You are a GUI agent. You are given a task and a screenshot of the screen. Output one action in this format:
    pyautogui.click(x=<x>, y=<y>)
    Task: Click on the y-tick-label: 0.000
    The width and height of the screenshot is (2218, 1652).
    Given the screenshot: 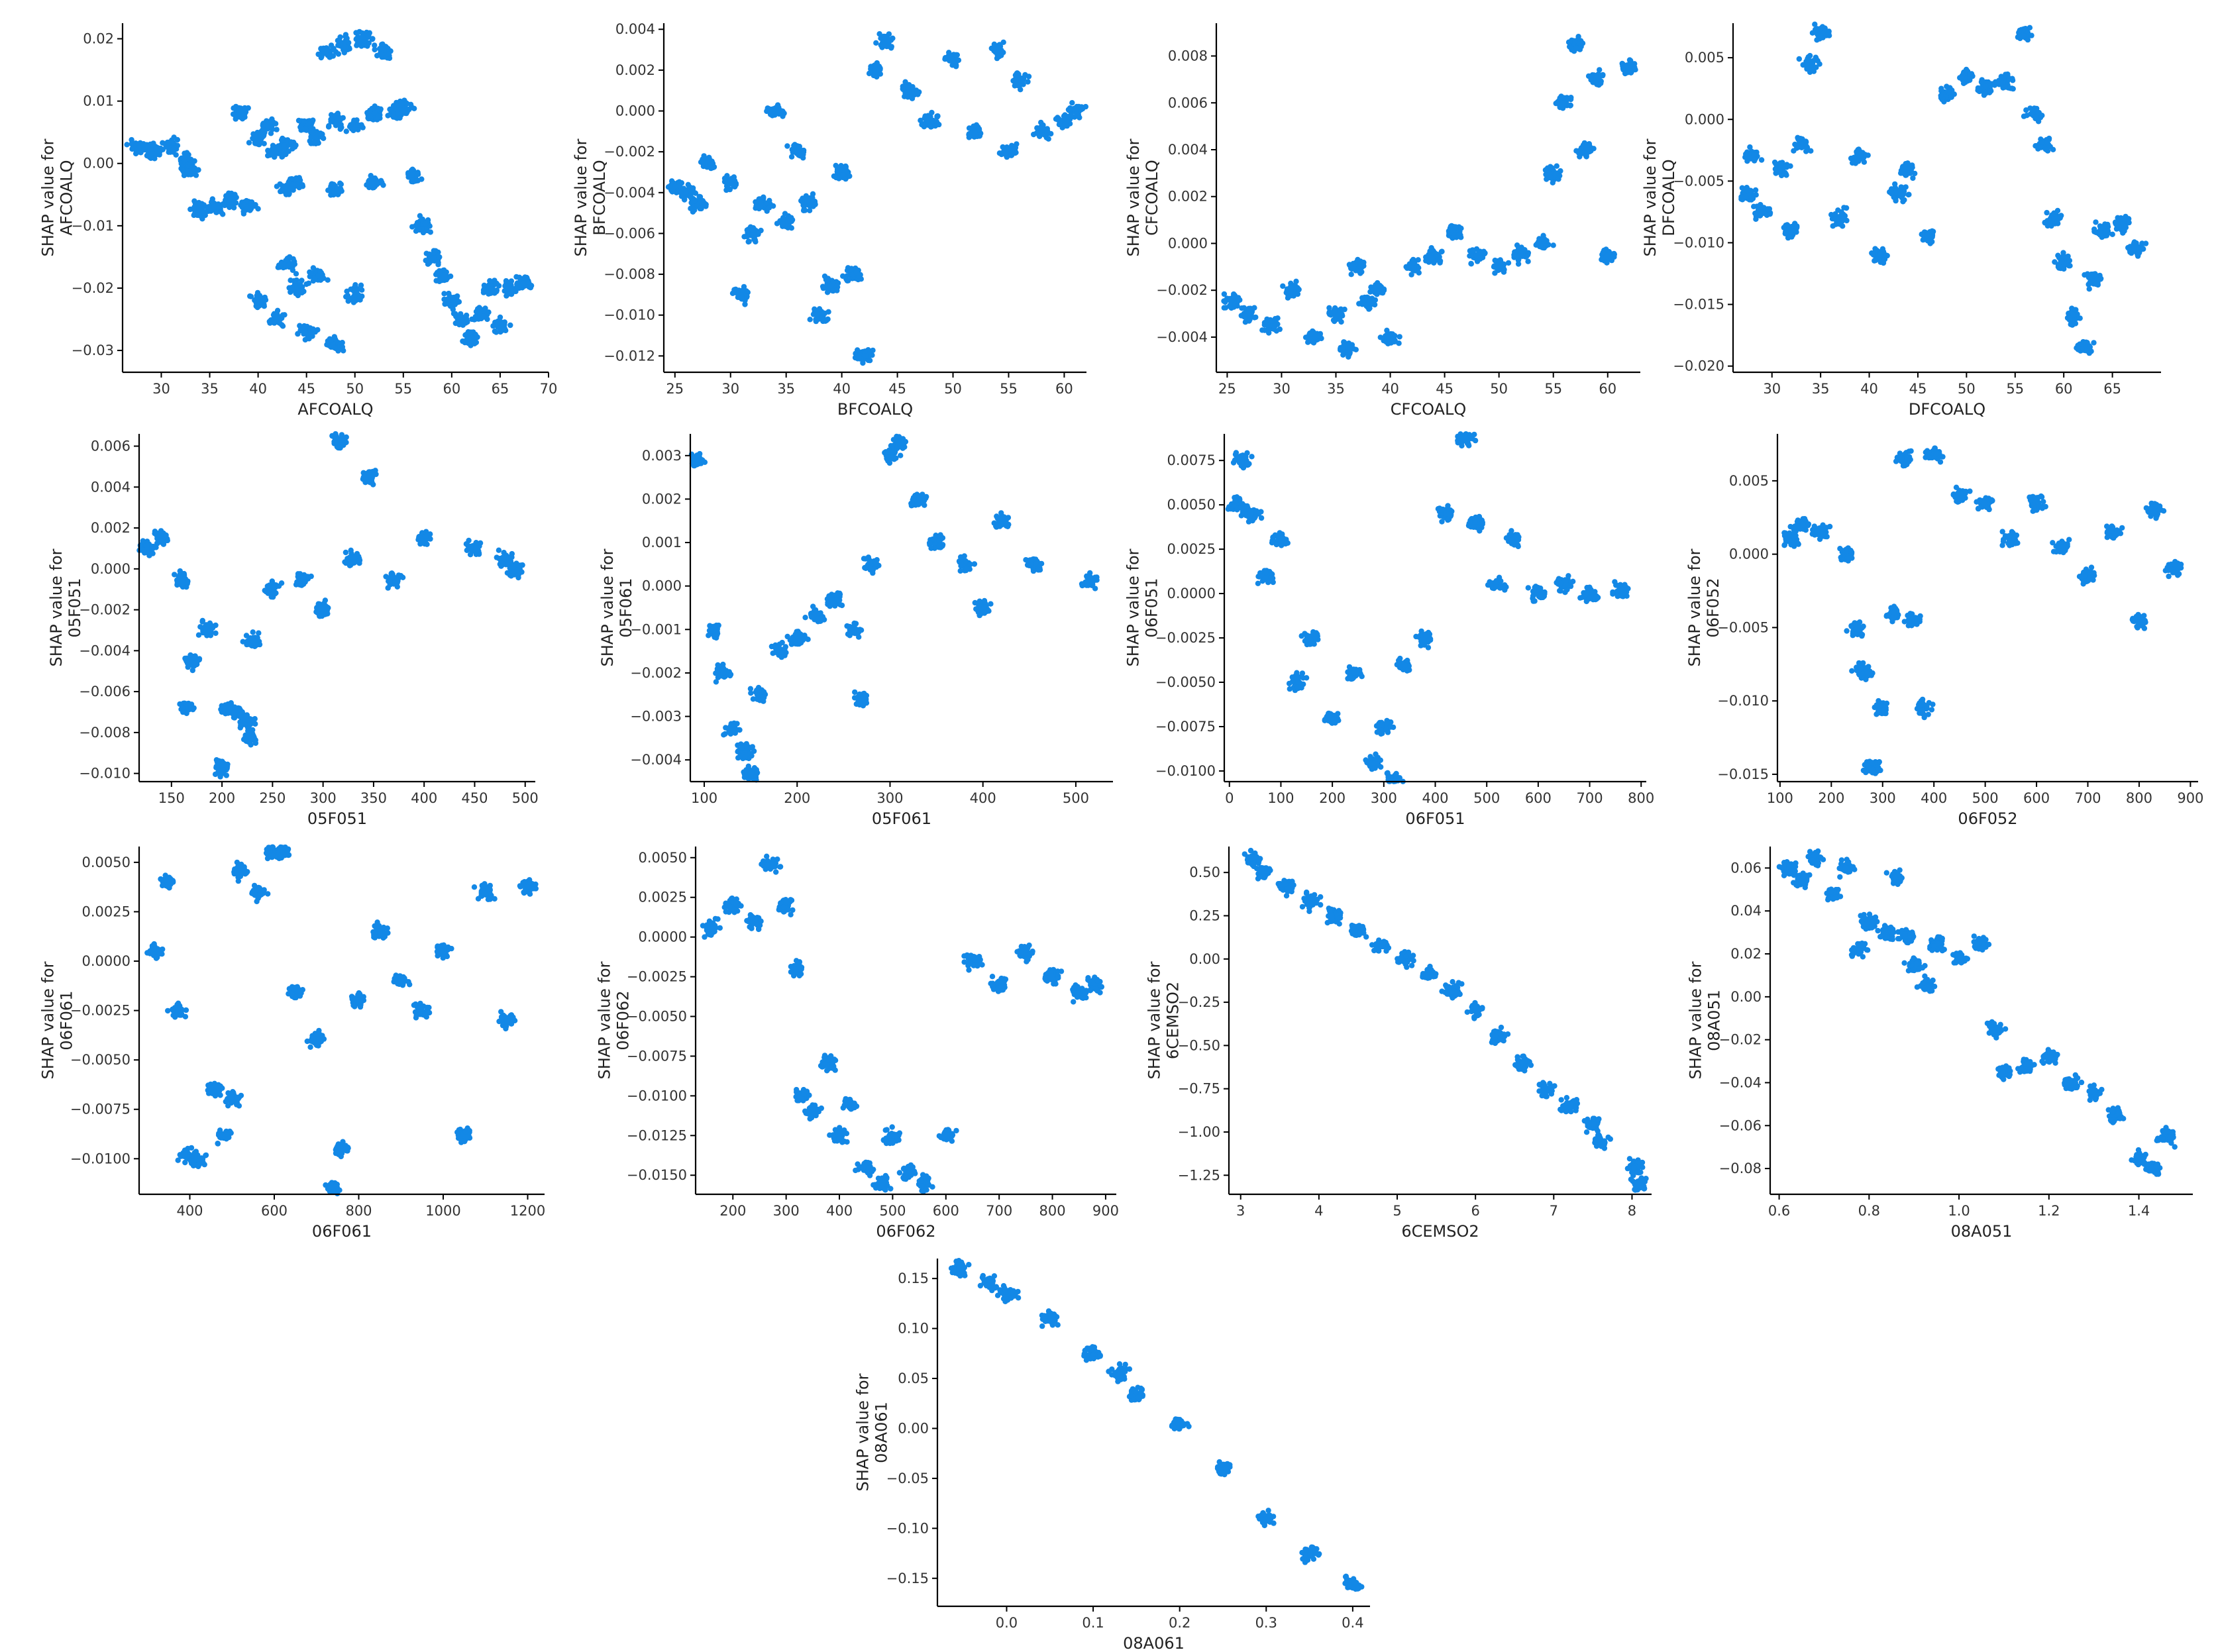 What is the action you would take?
    pyautogui.click(x=1188, y=243)
    